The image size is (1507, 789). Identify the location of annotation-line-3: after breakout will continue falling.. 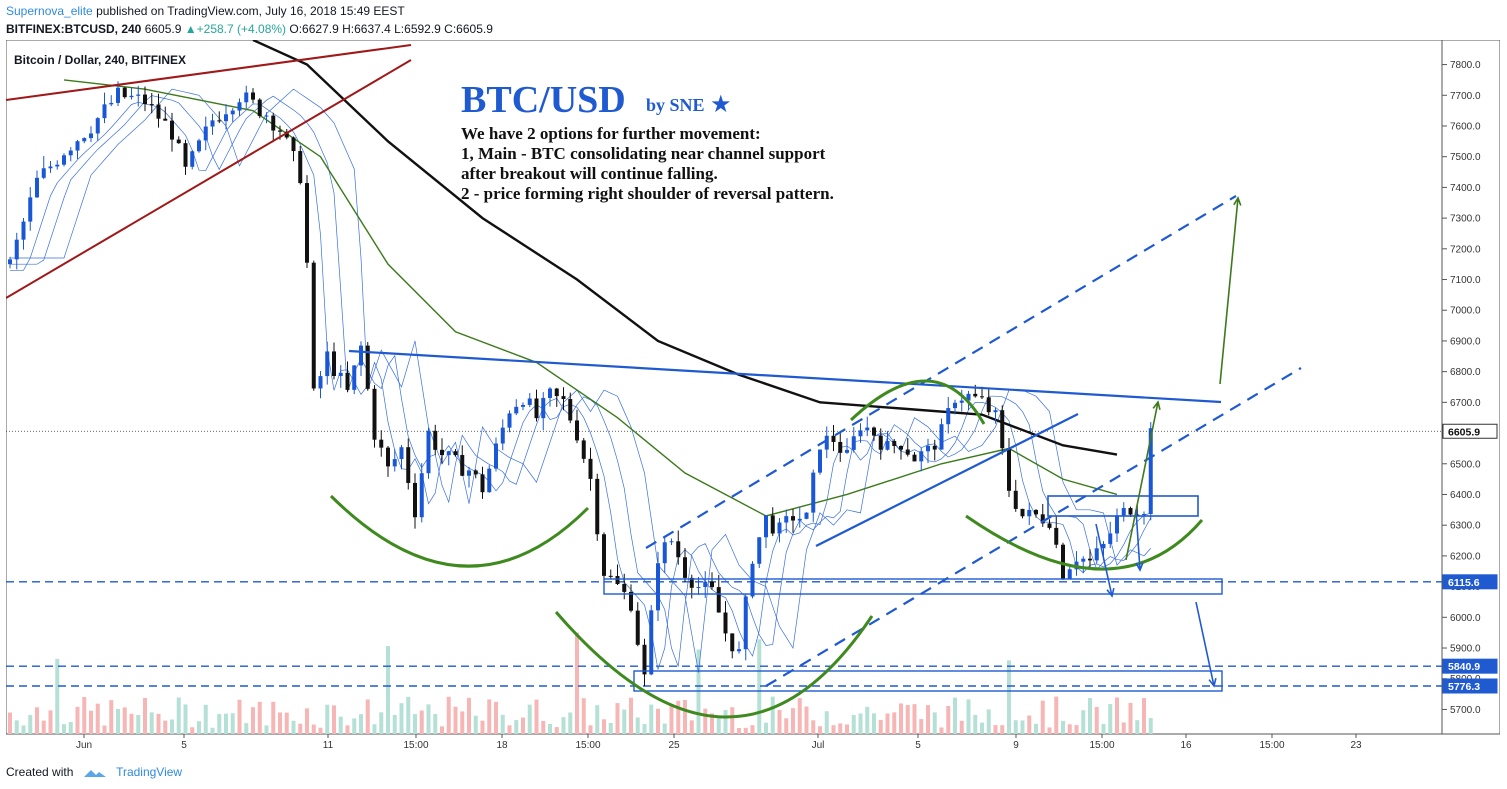
(589, 173).